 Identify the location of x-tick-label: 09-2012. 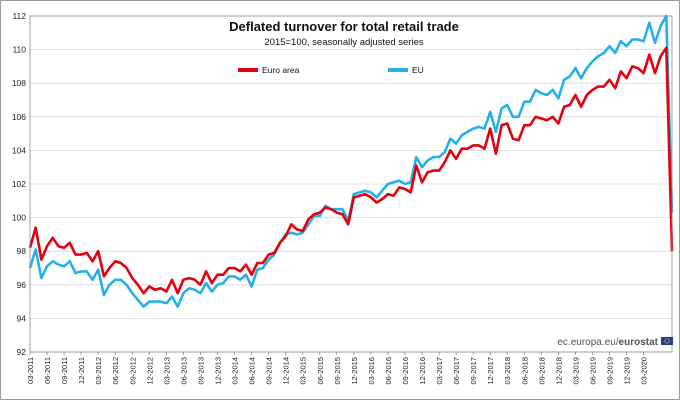
(132, 371).